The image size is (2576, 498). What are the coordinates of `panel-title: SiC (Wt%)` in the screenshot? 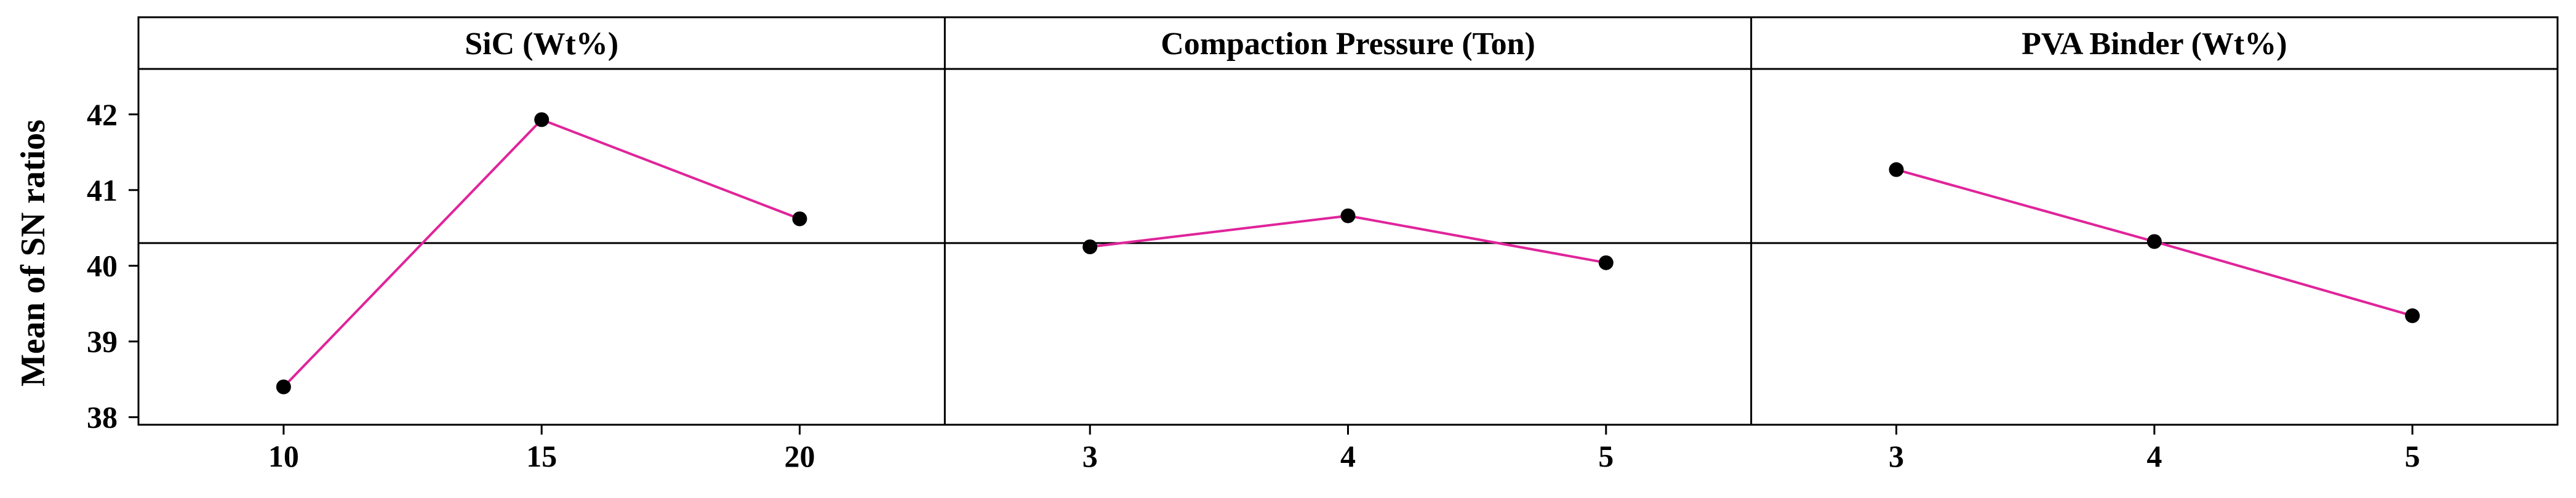 It's located at (541, 44).